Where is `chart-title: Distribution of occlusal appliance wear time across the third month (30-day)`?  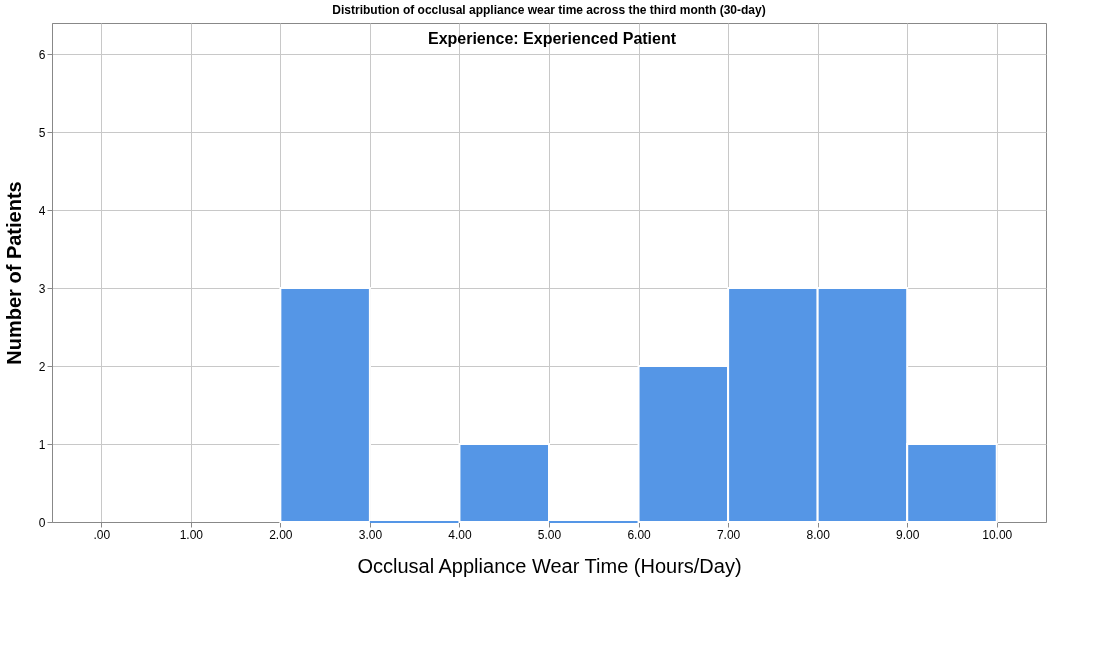
chart-title: Distribution of occlusal appliance wear time across the third month (30-day) is located at coordinates (549, 10).